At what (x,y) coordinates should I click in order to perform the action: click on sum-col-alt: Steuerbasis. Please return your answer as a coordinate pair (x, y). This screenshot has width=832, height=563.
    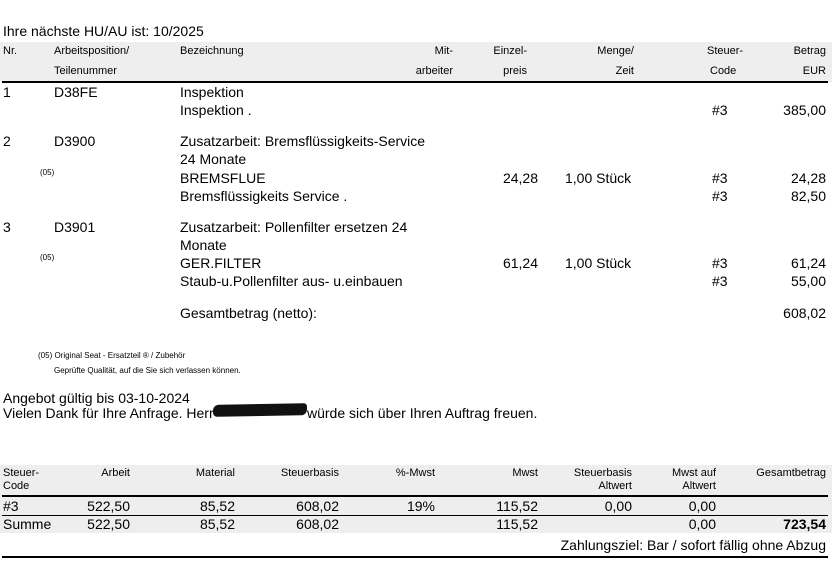
    Looking at the image, I should click on (602, 473).